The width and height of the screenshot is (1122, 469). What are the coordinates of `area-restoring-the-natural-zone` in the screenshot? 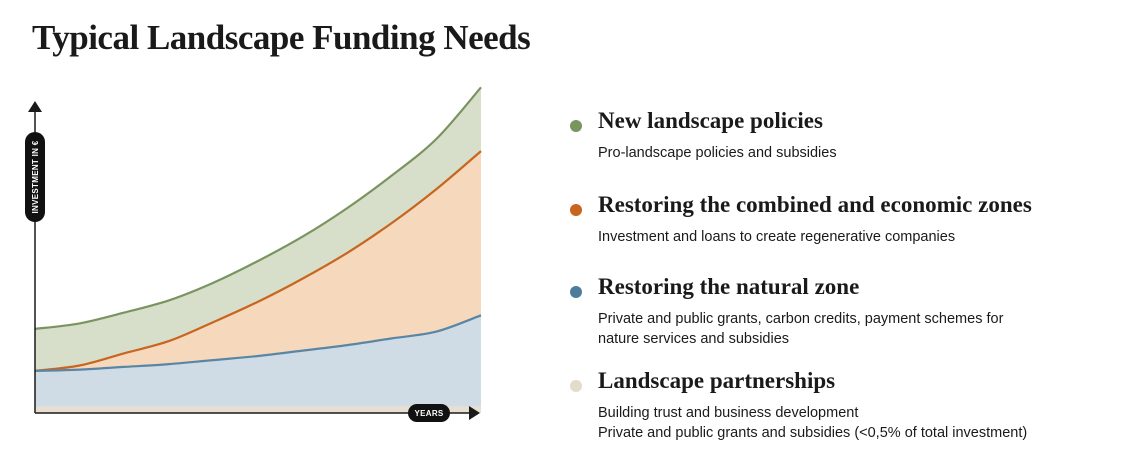 It's located at (258, 364).